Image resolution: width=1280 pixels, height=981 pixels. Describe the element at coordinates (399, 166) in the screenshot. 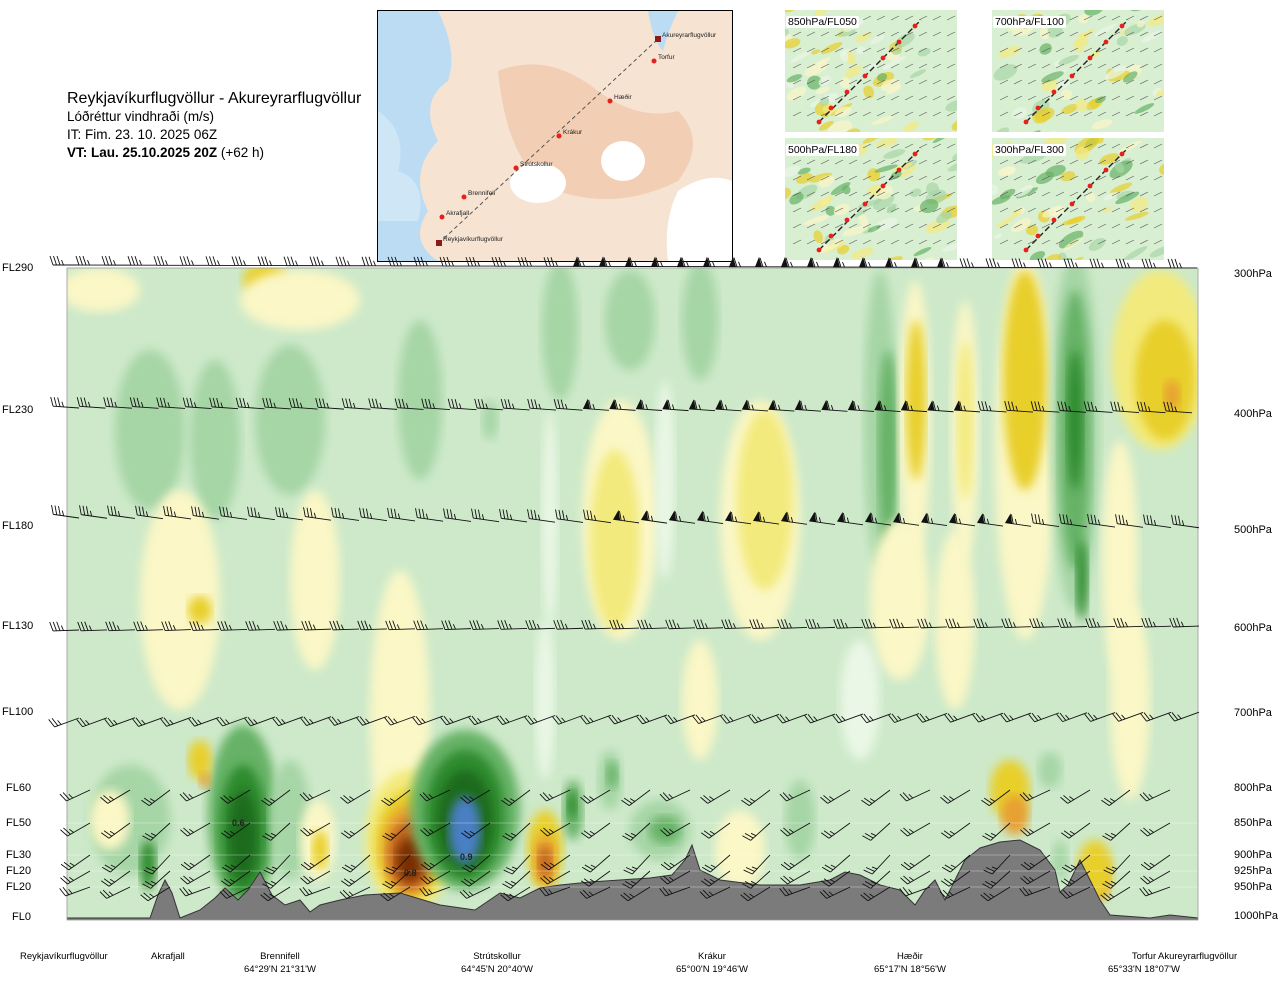

I see `sea-bay` at that location.